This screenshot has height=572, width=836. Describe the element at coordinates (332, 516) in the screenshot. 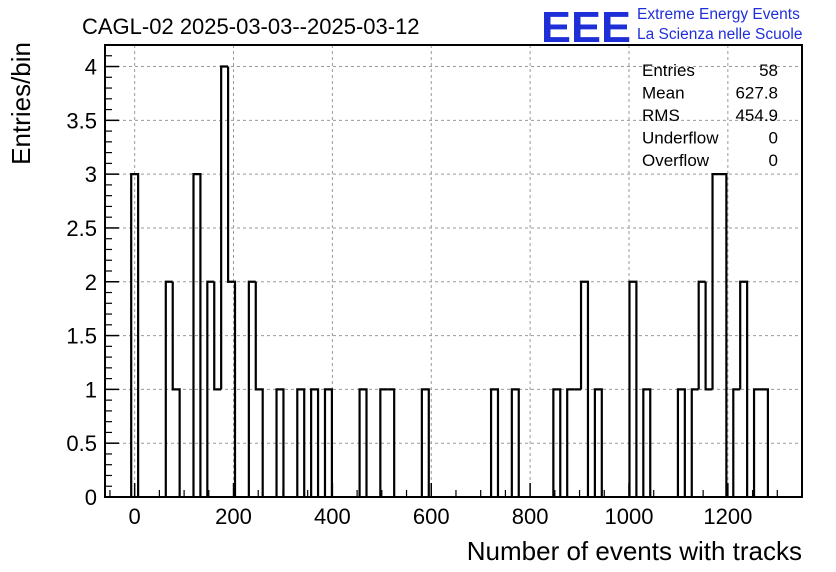

I see `x-tick-label: 400` at that location.